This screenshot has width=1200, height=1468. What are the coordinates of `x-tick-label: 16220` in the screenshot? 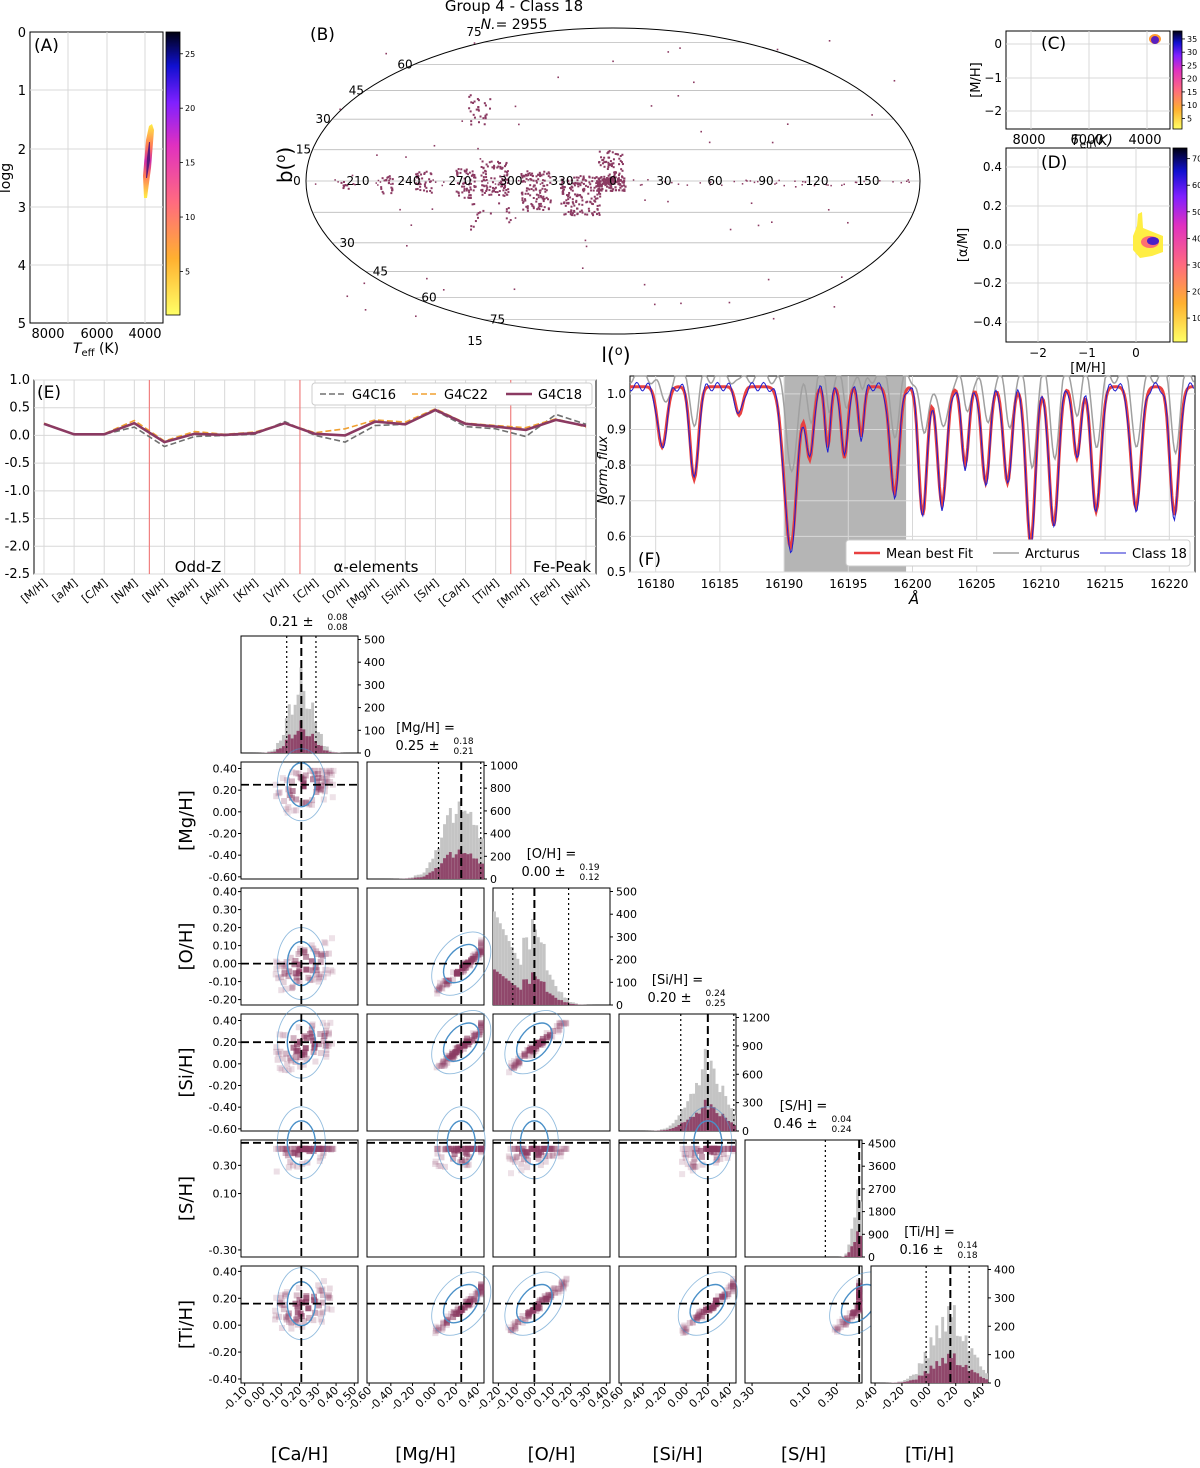 It's located at (1169, 584).